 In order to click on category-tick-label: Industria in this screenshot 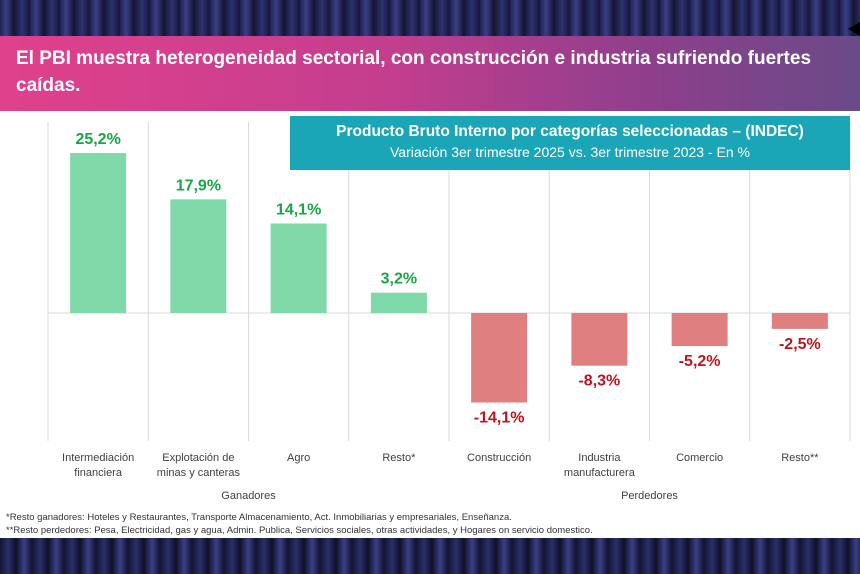, I will do `click(599, 458)`.